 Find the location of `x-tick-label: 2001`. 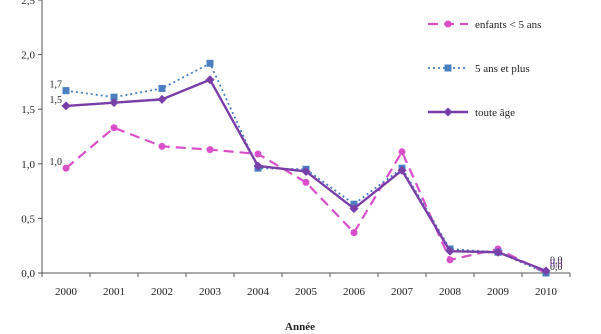

x-tick-label: 2001 is located at coordinates (114, 292).